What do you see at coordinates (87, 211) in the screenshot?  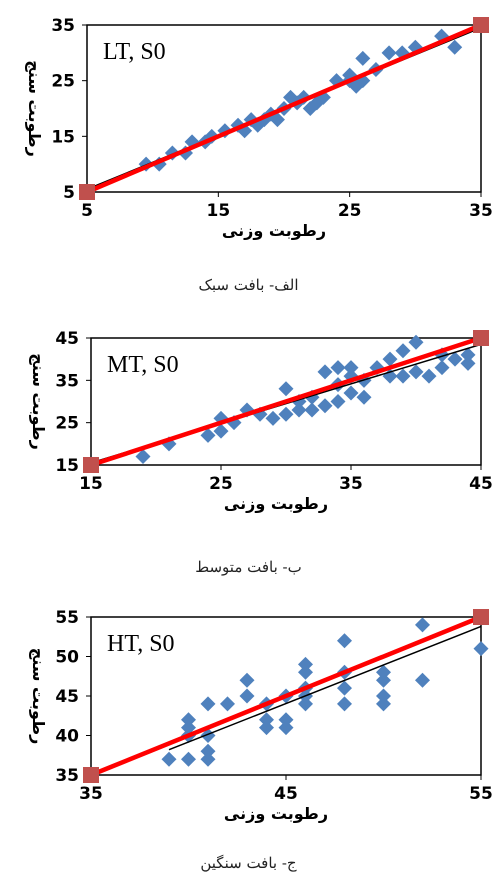 I see `x-tick-label: 5` at bounding box center [87, 211].